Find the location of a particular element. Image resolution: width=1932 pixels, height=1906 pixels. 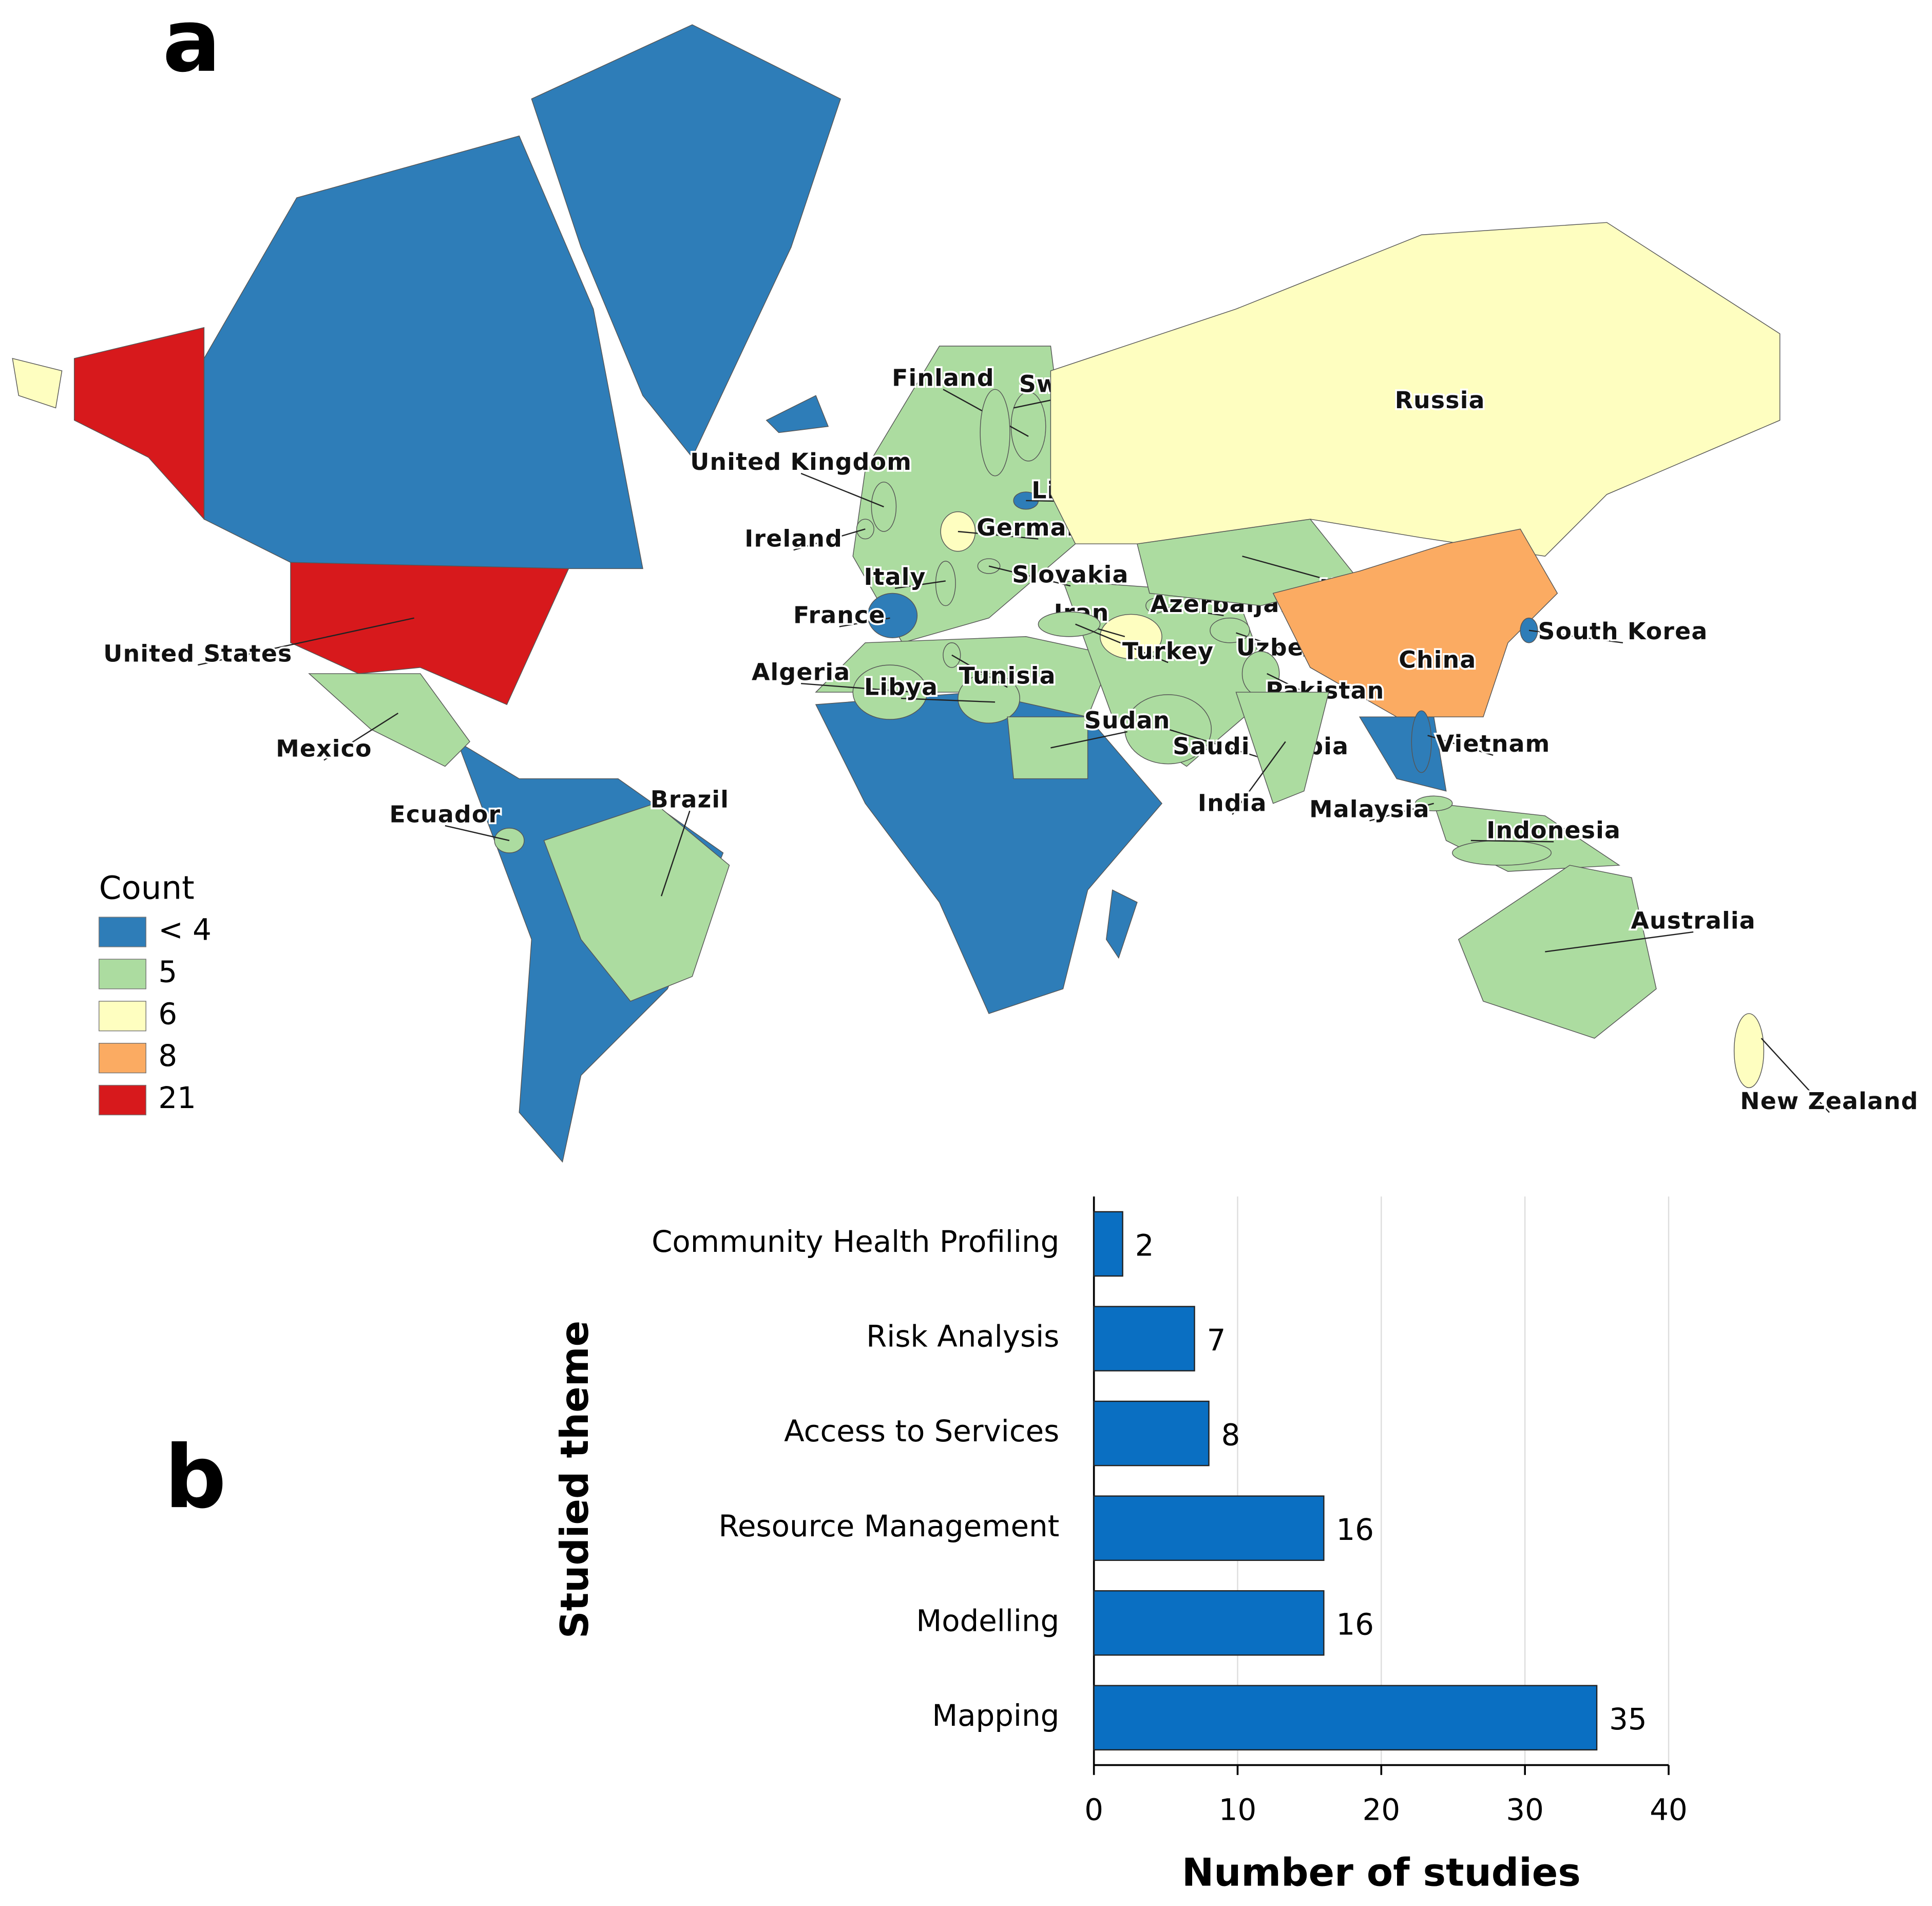

country-label: Brazil is located at coordinates (690, 799).